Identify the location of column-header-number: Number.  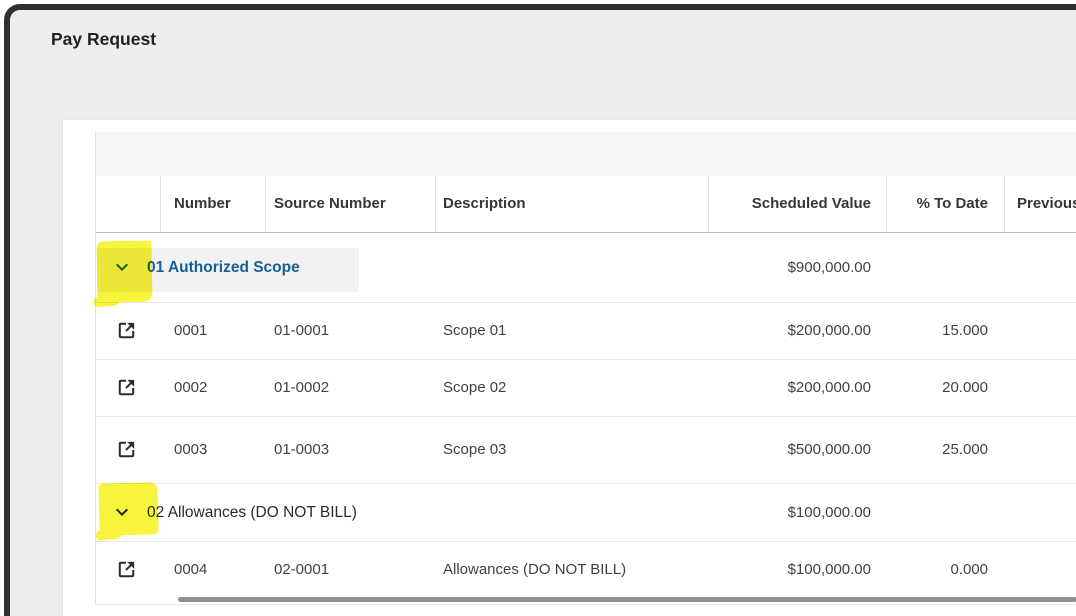
(202, 203).